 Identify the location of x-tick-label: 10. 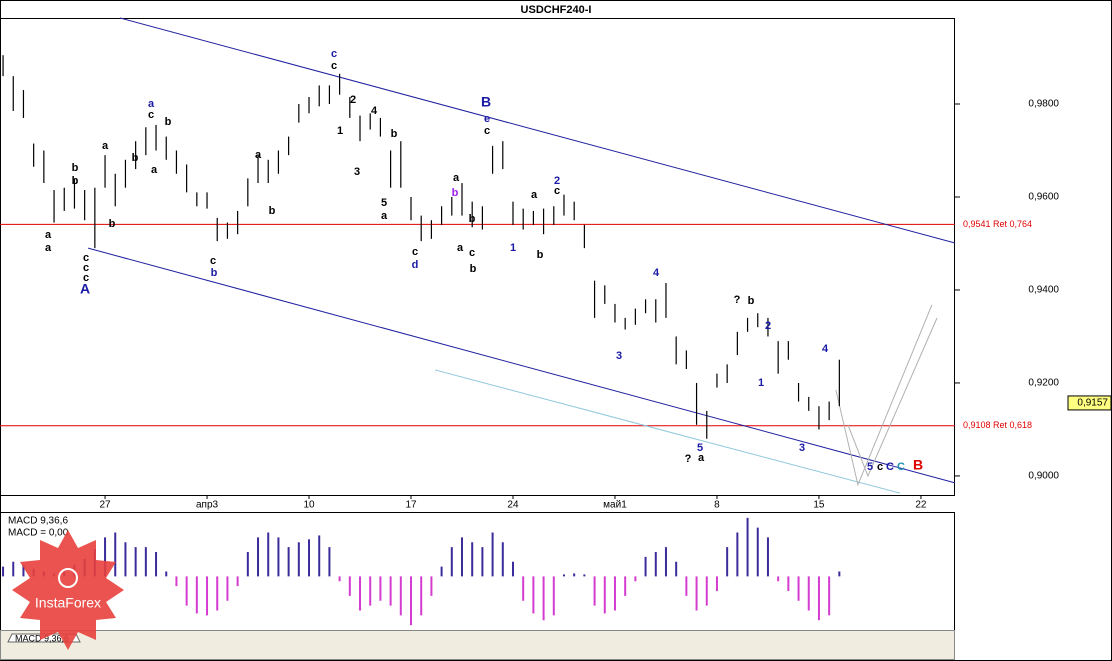
(309, 505).